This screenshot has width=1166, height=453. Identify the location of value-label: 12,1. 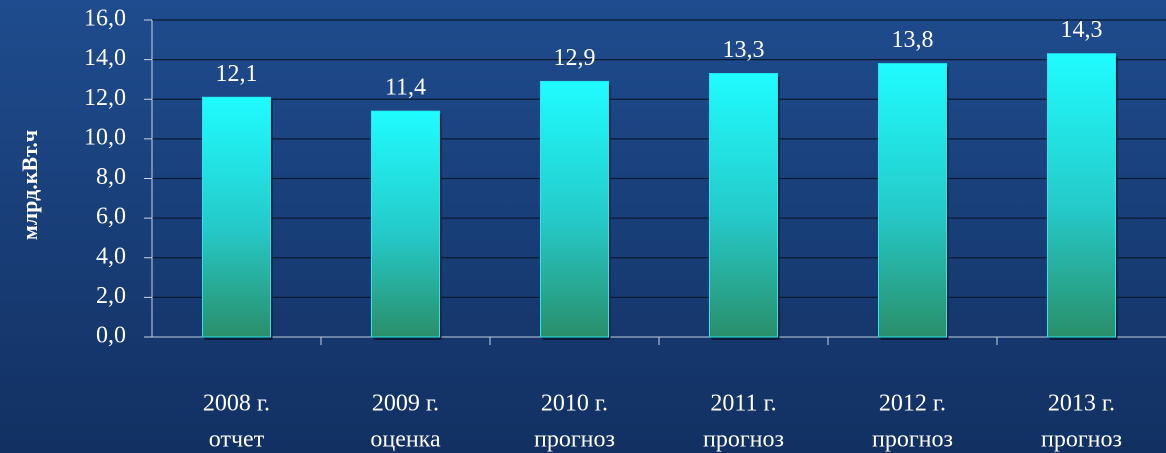
(237, 74).